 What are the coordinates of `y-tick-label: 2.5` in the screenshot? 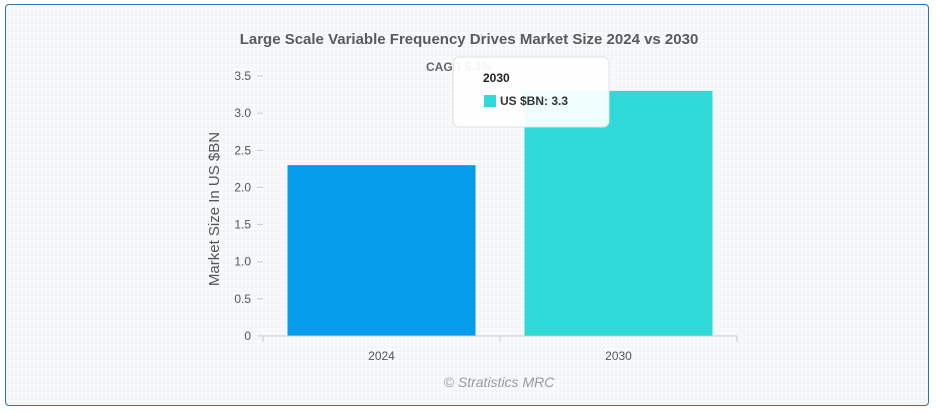 It's located at (242, 150).